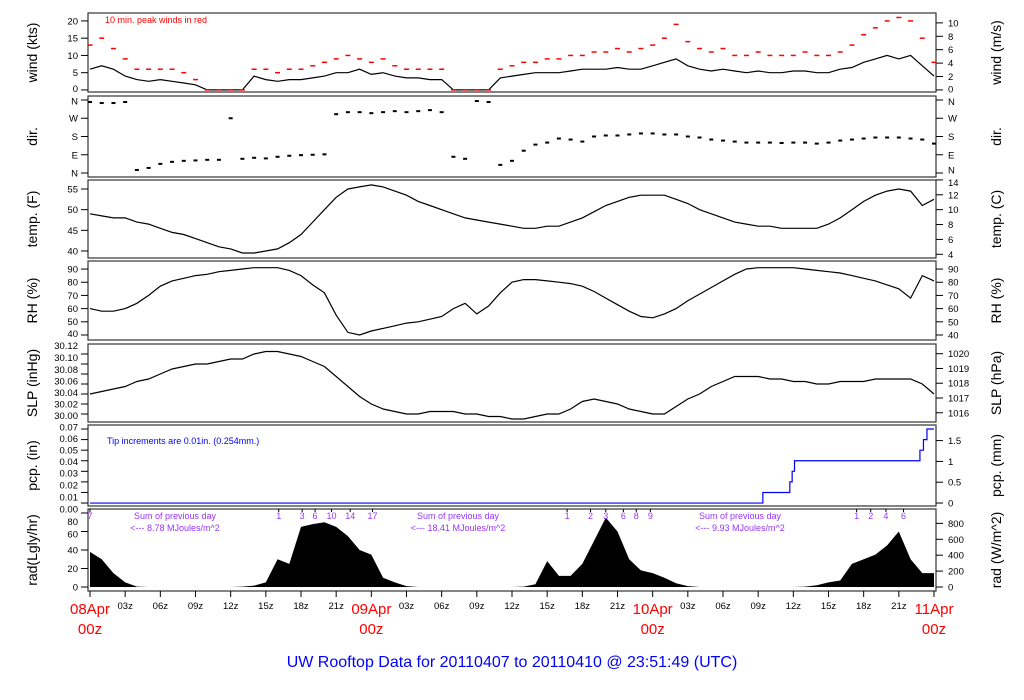 The height and width of the screenshot is (700, 1024). I want to click on hour-label: 9, so click(650, 516).